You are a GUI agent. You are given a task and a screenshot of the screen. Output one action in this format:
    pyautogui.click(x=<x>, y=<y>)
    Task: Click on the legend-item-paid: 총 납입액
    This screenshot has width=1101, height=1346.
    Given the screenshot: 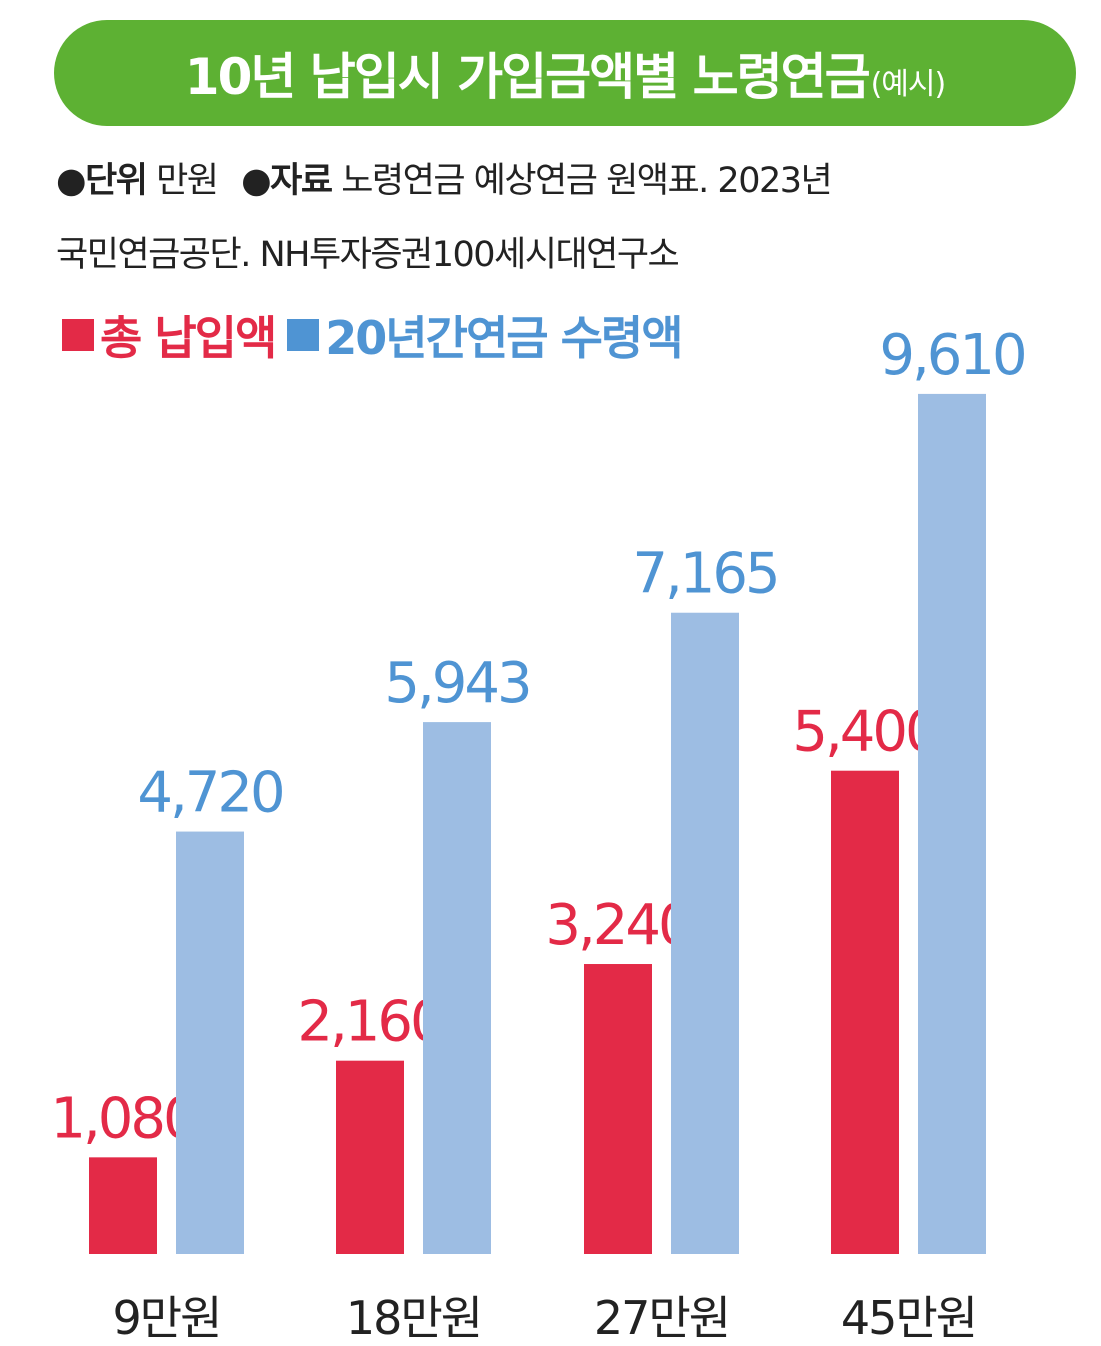 What is the action you would take?
    pyautogui.click(x=169, y=335)
    